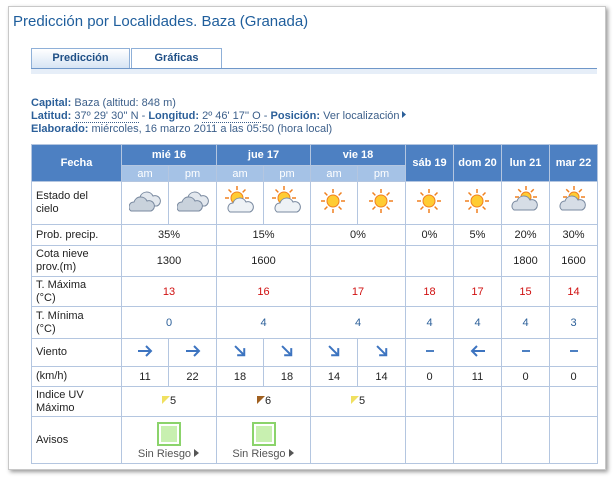 The image size is (613, 479). What do you see at coordinates (62, 260) in the screenshot?
I see `row-label-text: Cota nieve prov.(m)` at bounding box center [62, 260].